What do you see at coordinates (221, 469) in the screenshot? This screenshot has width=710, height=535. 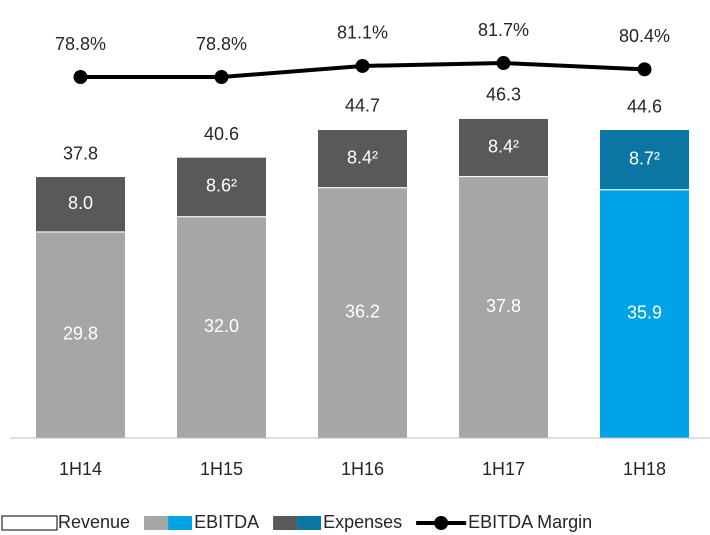 I see `x-tick-label: 1H15` at bounding box center [221, 469].